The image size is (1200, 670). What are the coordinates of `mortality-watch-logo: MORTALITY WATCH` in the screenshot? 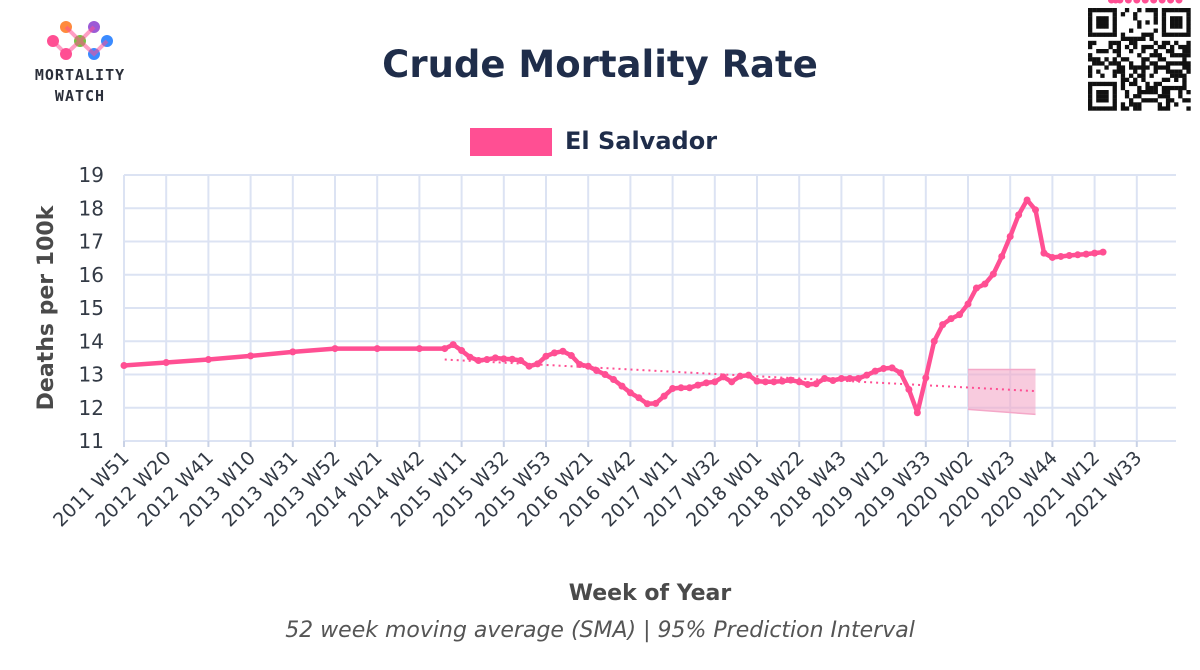 It's located at (80, 63).